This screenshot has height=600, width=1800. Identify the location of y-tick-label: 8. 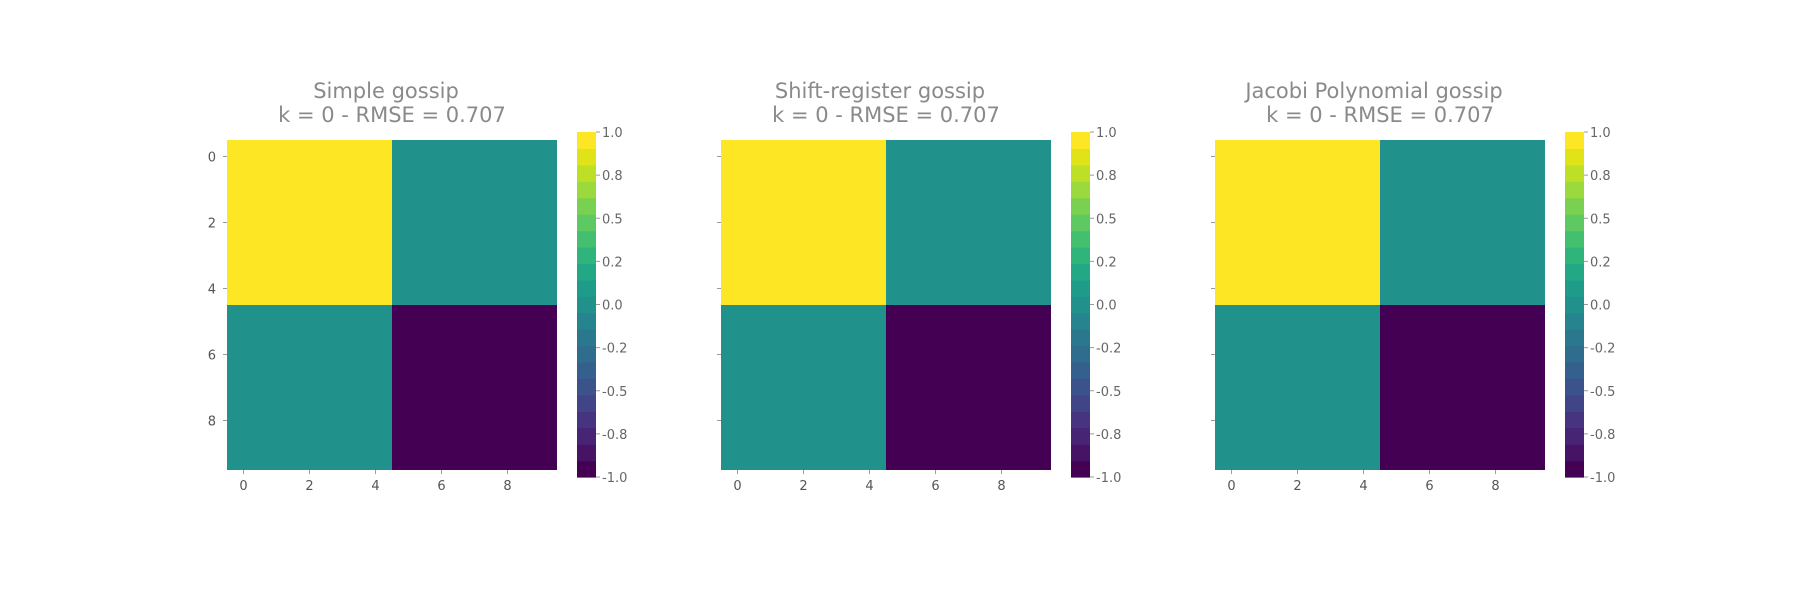
(212, 422).